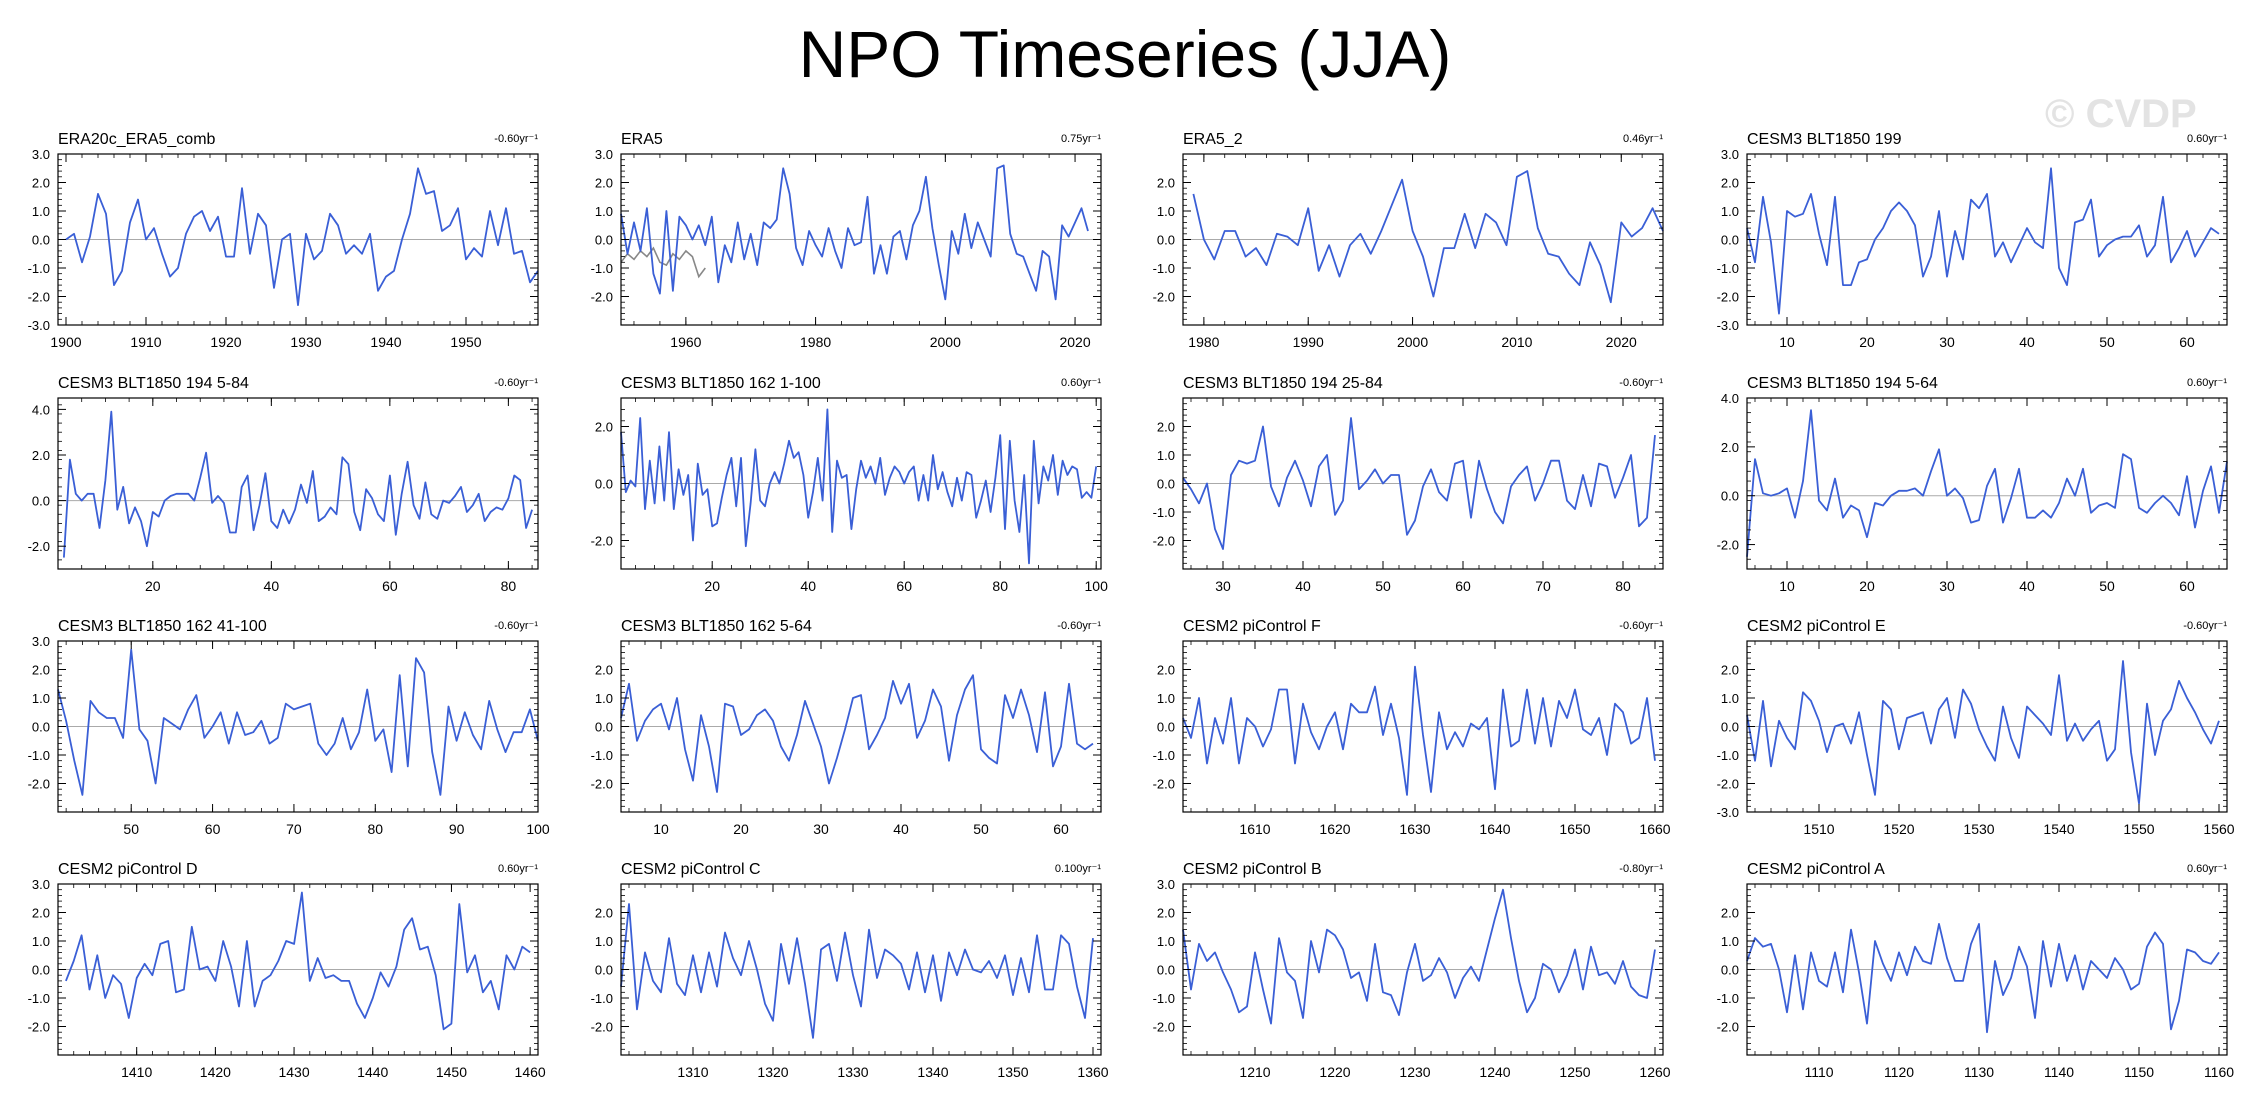  What do you see at coordinates (1816, 869) in the screenshot?
I see `panel-title: CESM2 piControl A` at bounding box center [1816, 869].